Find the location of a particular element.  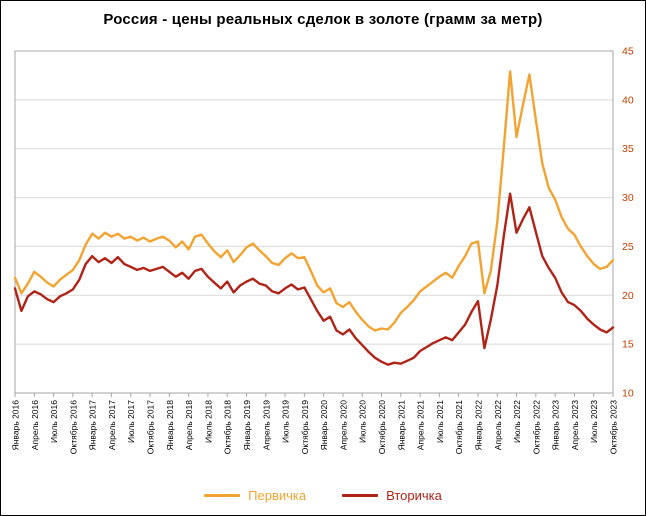

svg-text: Апрель 2020 is located at coordinates (343, 425).